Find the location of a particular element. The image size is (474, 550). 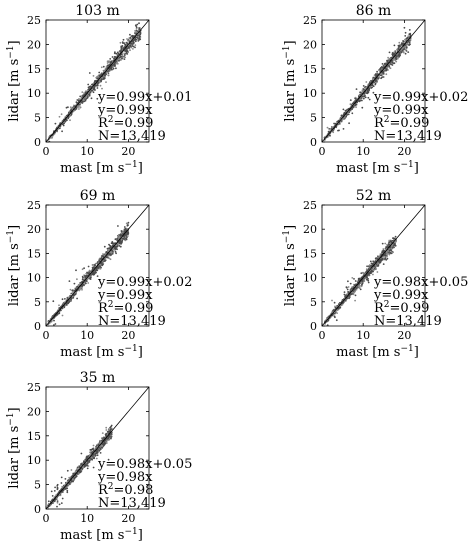

fit-equation: y=0.98x+0.05 is located at coordinates (420, 282).